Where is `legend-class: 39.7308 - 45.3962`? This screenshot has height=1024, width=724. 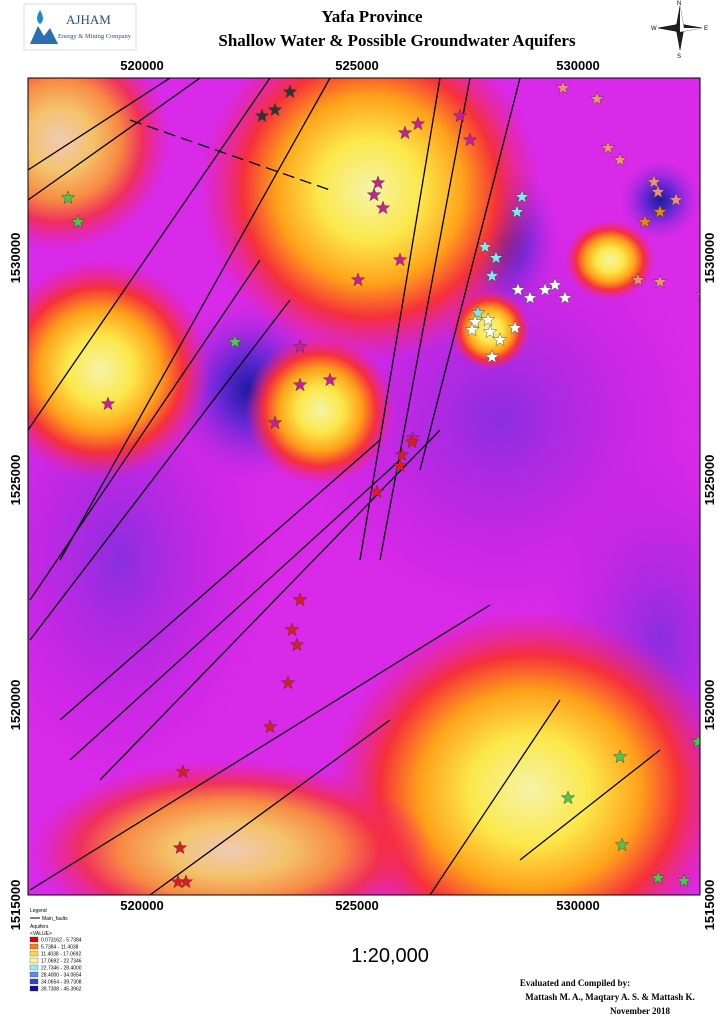
legend-class: 39.7308 - 45.3962 is located at coordinates (61, 990).